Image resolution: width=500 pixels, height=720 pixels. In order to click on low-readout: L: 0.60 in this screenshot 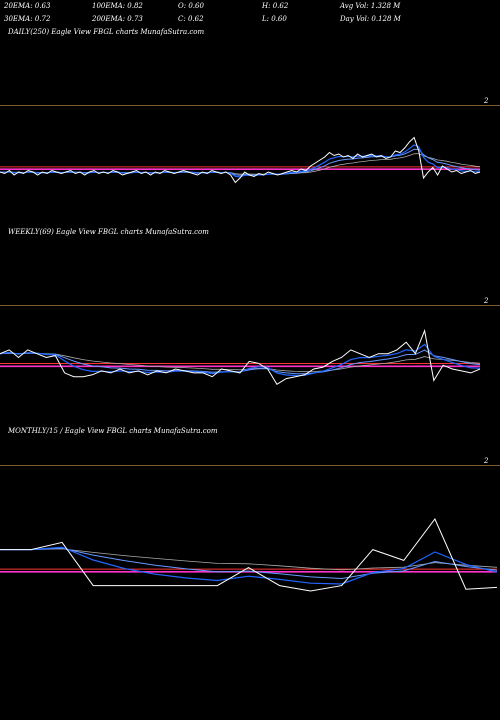, I will do `click(274, 19)`.